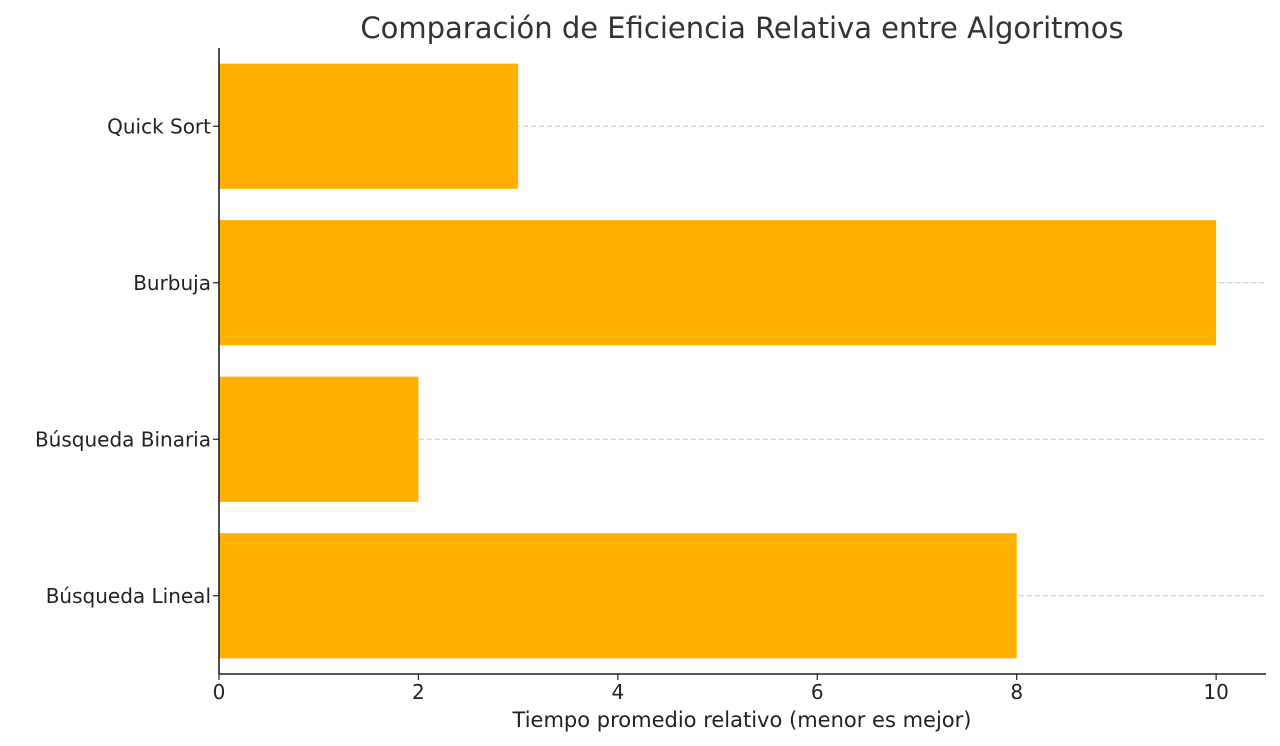 Image resolution: width=1280 pixels, height=746 pixels. Describe the element at coordinates (123, 439) in the screenshot. I see `y-tick-label: Búsqueda Binaria` at that location.